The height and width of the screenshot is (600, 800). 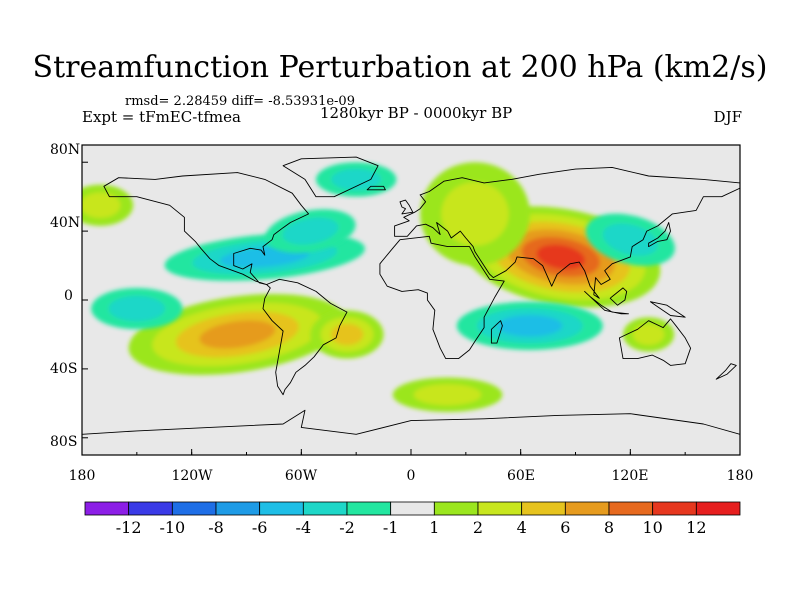 I want to click on field-south-atlantic-positive, so click(x=347, y=334).